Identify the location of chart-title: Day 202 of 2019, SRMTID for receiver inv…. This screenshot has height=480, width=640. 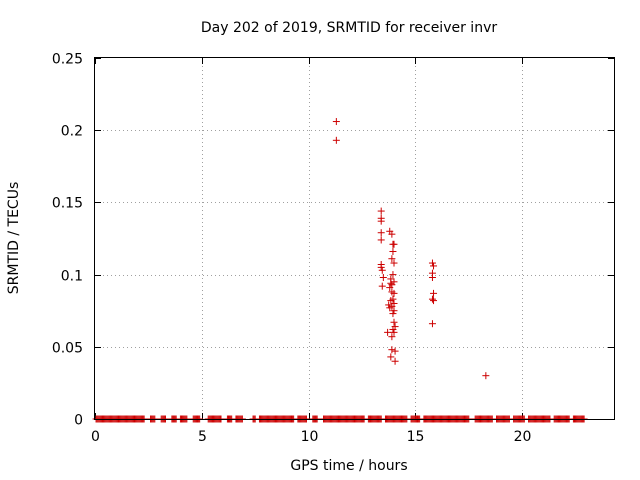
(349, 28).